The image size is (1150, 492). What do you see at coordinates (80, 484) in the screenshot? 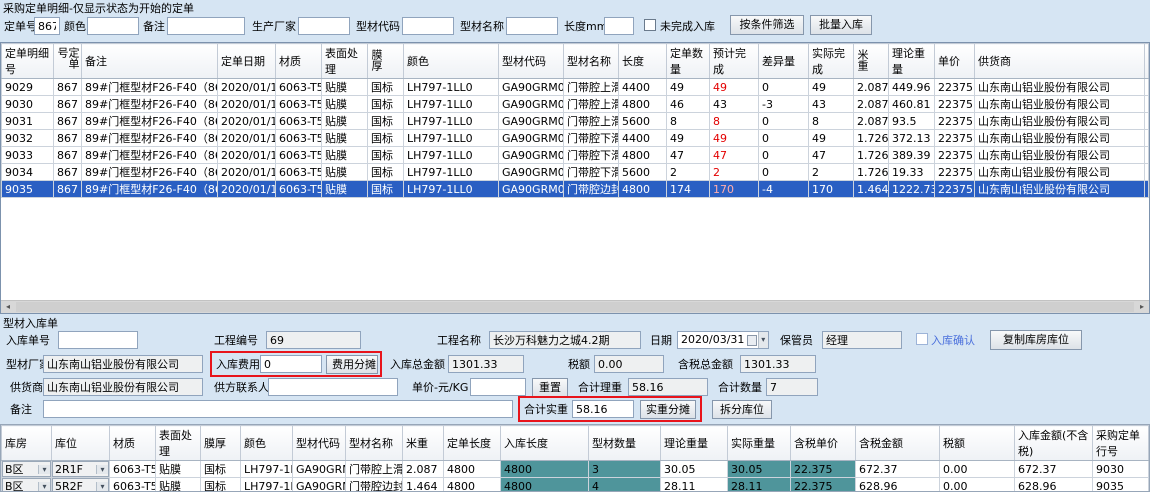
I see `combo-cell: 5R2F ▾` at bounding box center [80, 484].